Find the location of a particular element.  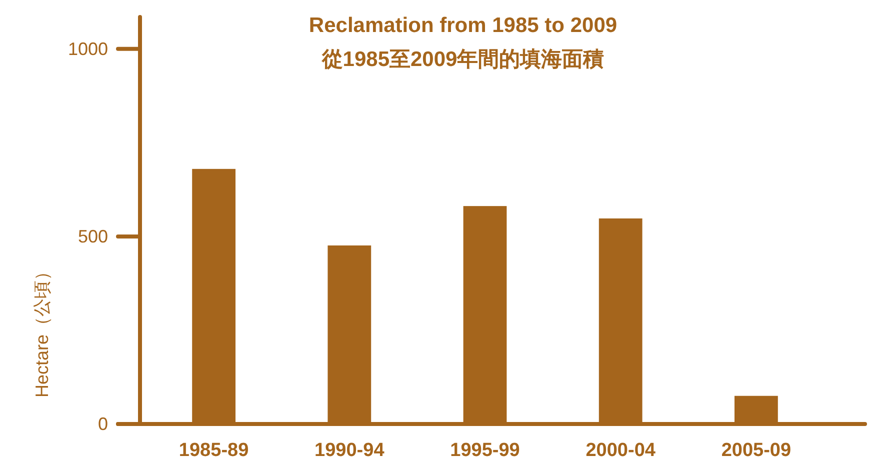

chart-title: Reclamation from 1985 to 2009 is located at coordinates (463, 25).